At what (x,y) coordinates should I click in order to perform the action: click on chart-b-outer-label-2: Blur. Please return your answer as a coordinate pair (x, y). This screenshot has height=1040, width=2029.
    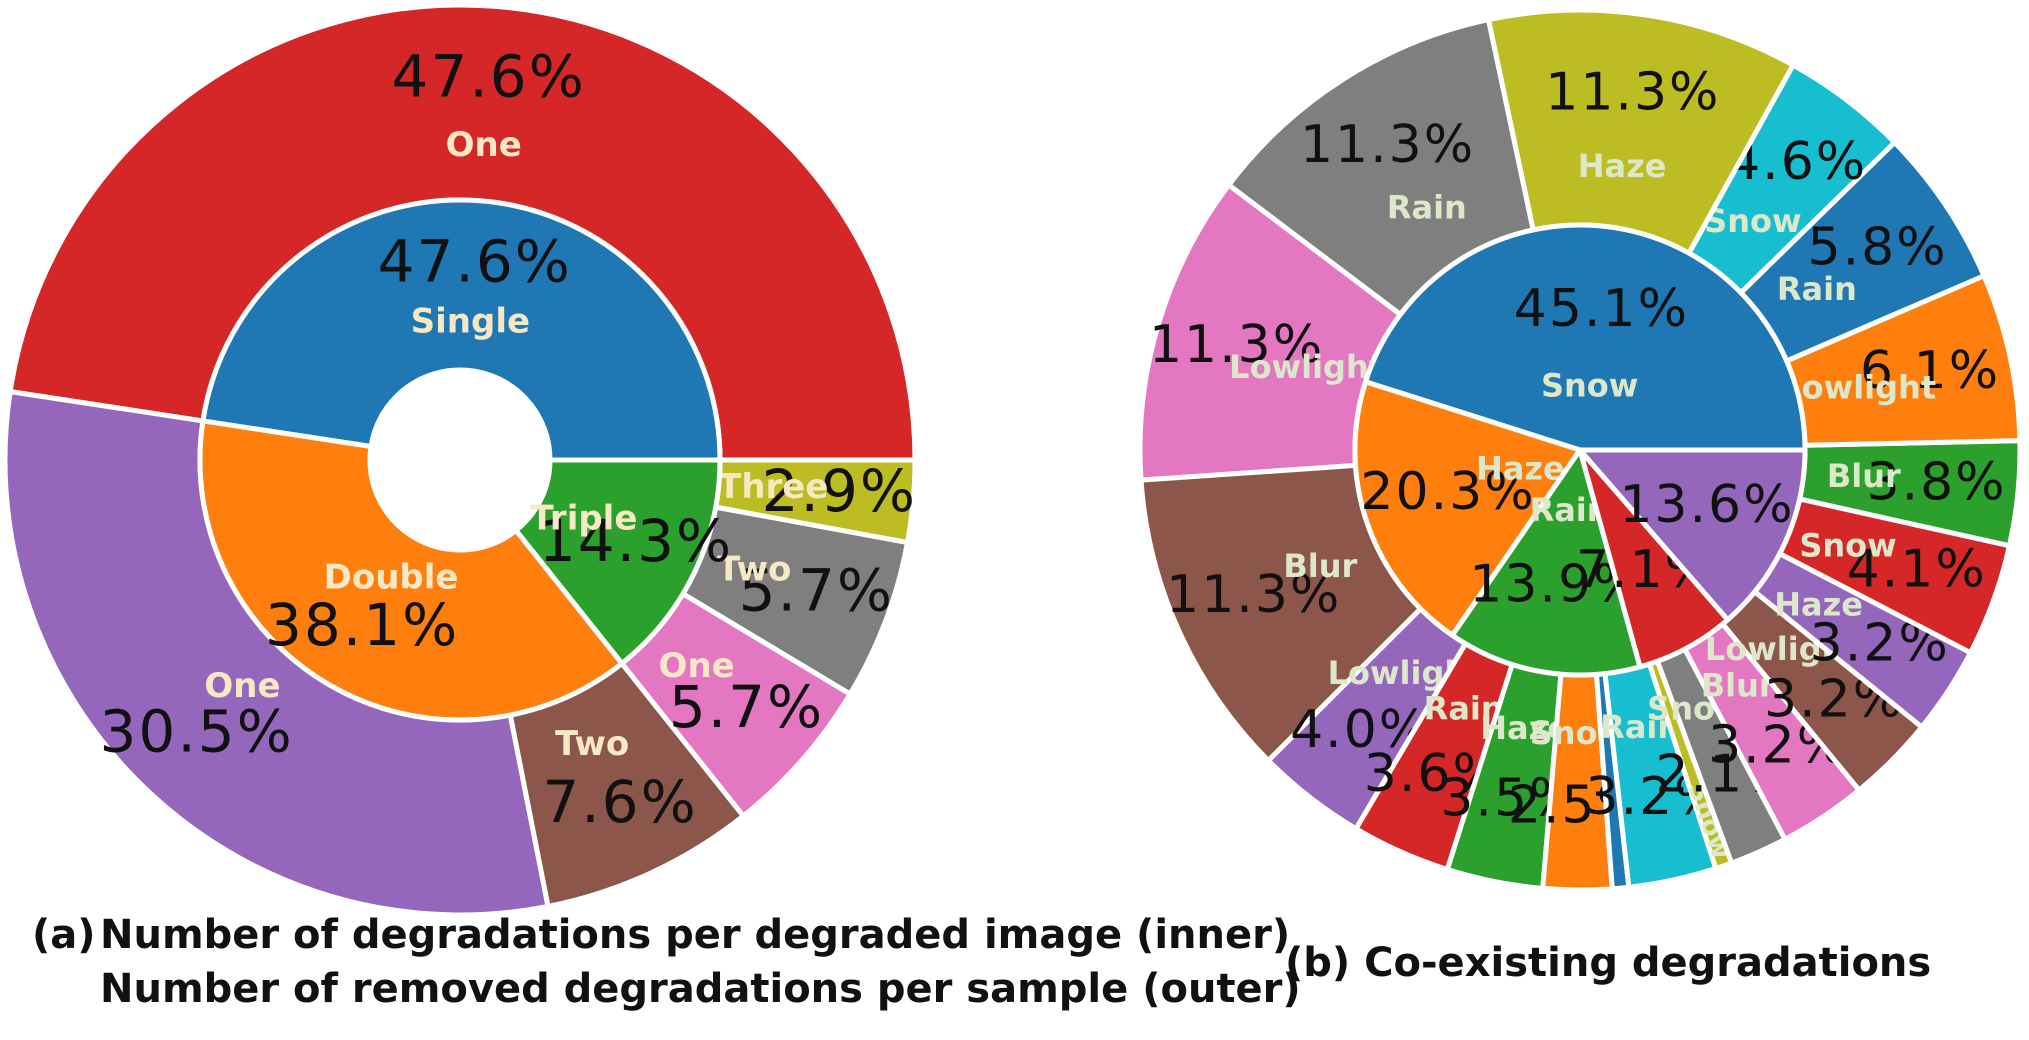
    Looking at the image, I should click on (1320, 566).